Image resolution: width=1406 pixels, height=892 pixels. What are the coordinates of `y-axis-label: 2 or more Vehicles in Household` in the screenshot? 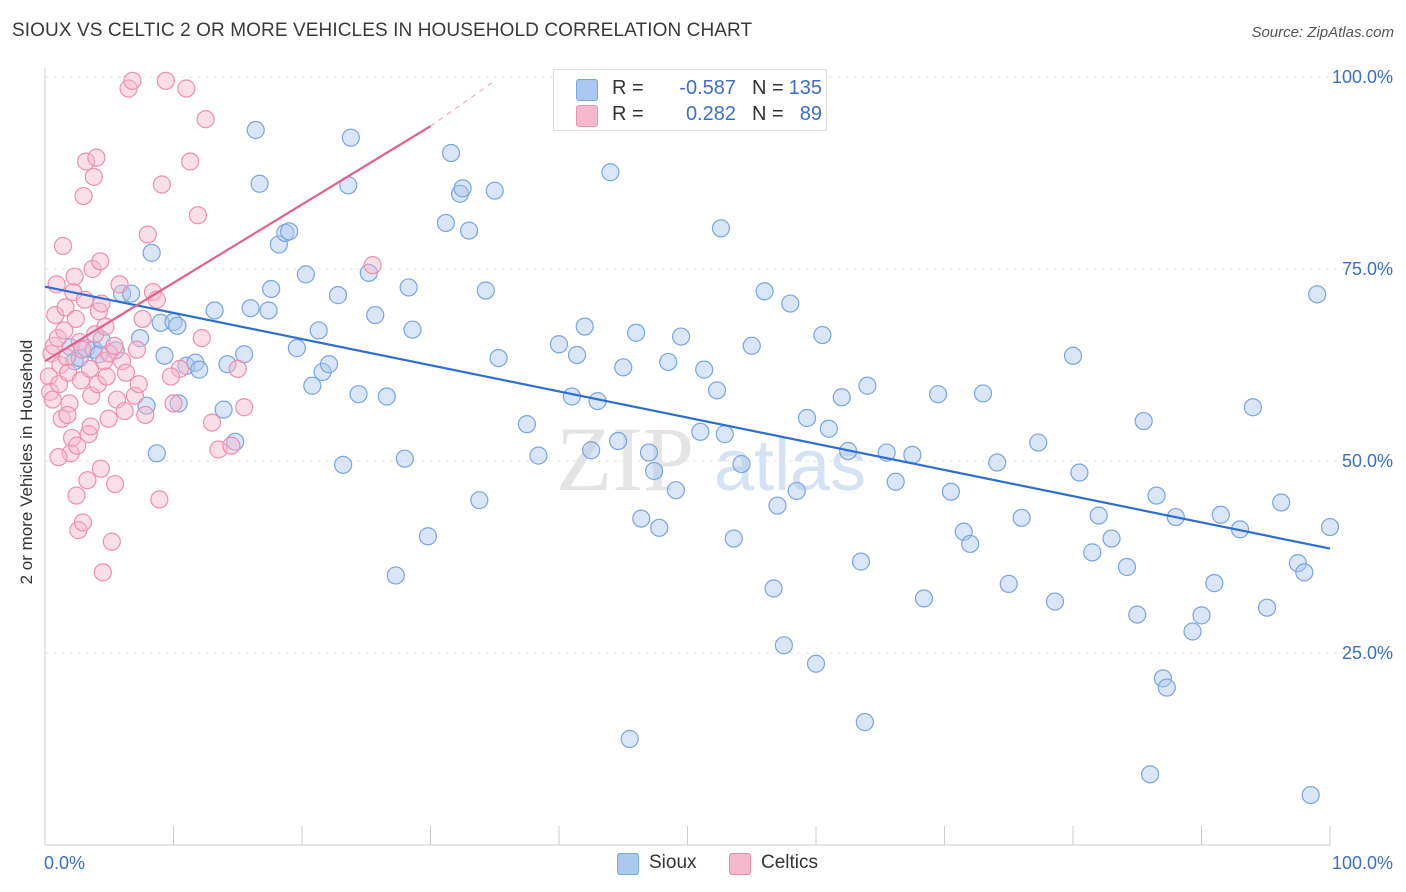 It's located at (26, 462).